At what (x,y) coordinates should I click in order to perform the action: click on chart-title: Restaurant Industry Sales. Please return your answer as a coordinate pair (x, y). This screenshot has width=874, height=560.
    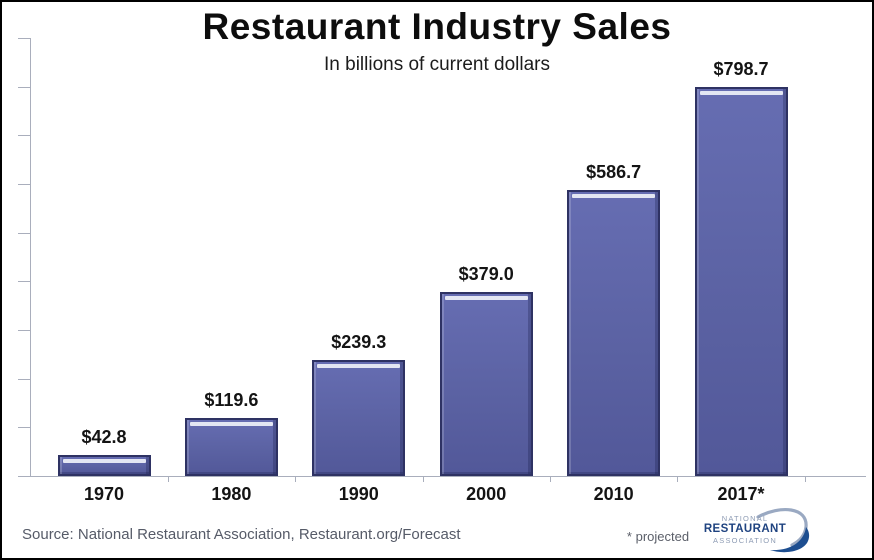
    Looking at the image, I should click on (437, 26).